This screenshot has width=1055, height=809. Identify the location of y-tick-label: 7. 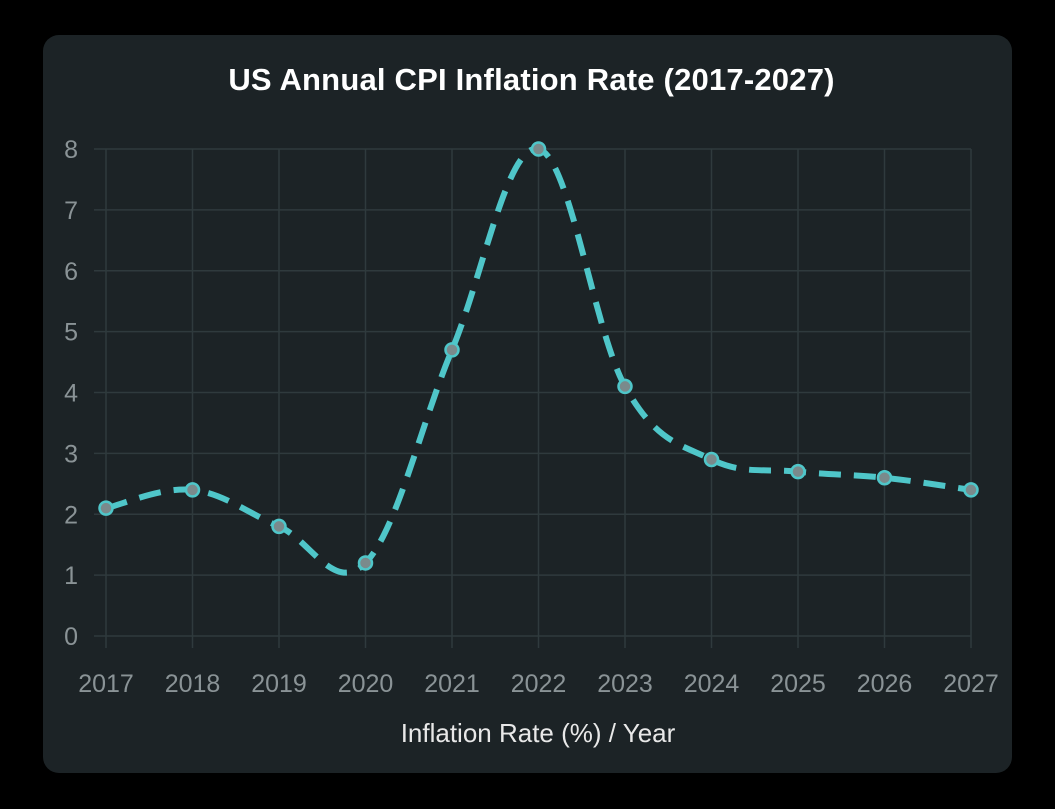
(71, 211).